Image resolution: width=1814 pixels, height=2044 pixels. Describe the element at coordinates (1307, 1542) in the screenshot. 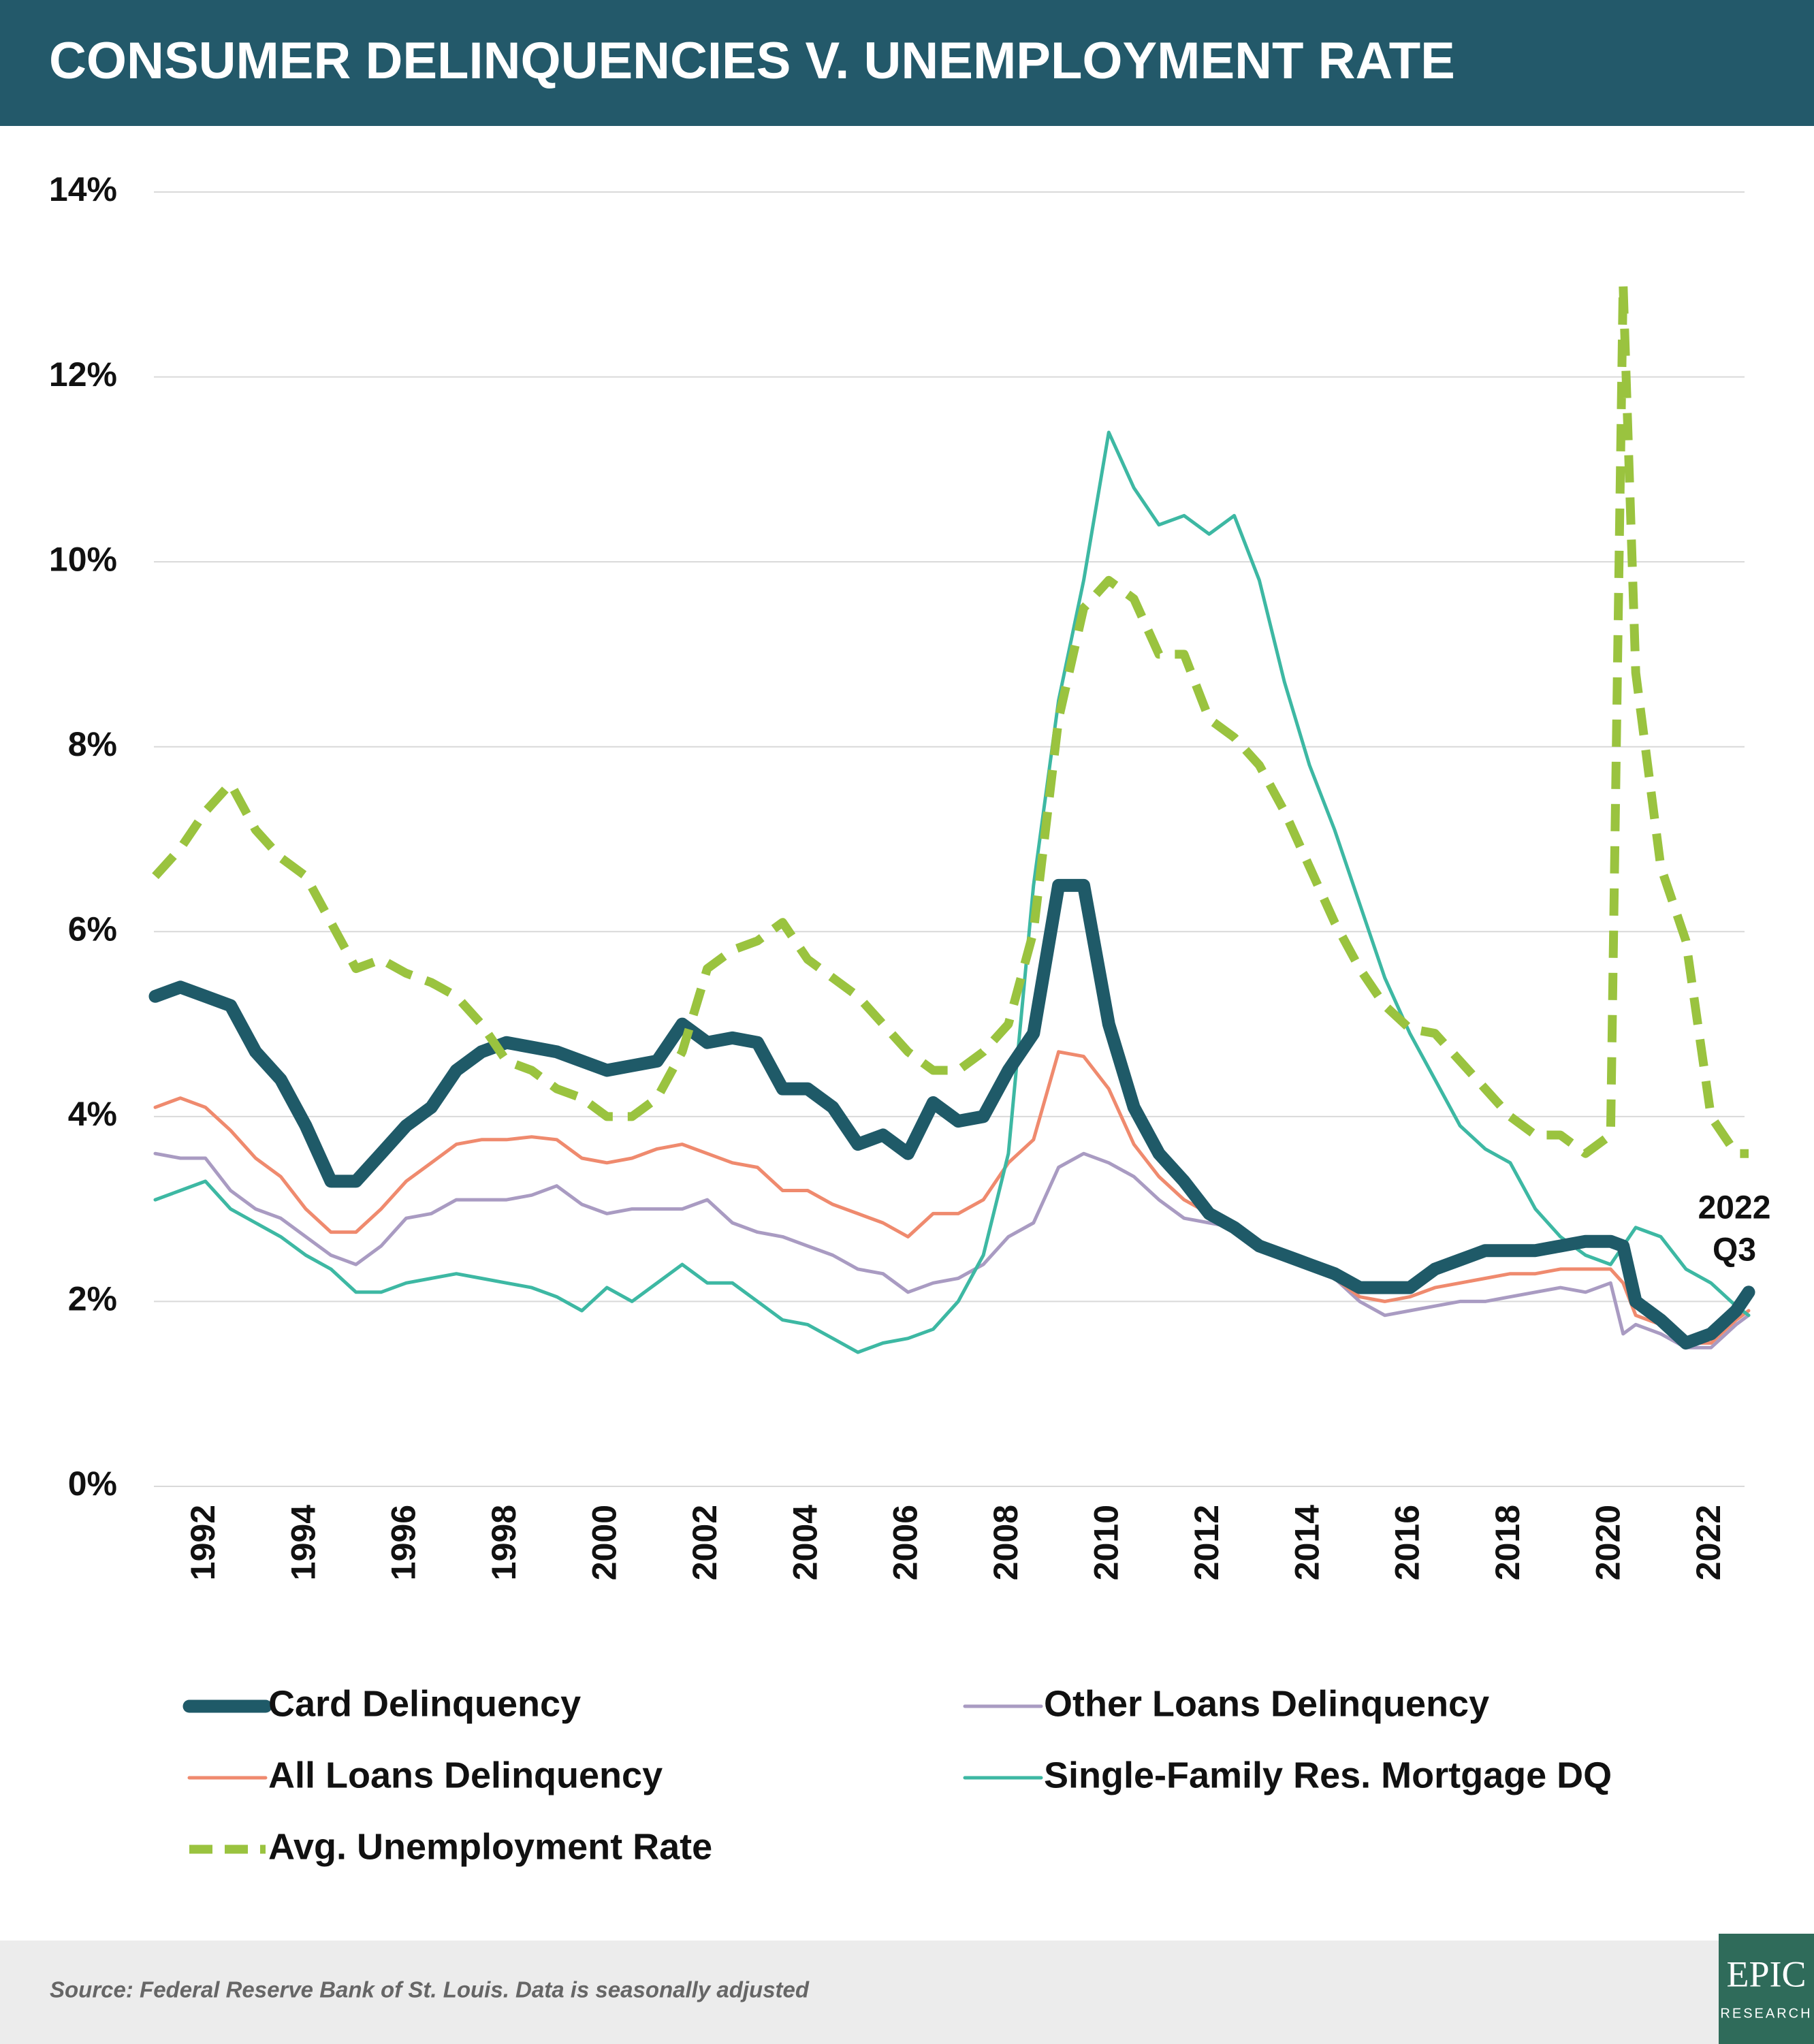

I see `x-tick-label: 2014` at that location.